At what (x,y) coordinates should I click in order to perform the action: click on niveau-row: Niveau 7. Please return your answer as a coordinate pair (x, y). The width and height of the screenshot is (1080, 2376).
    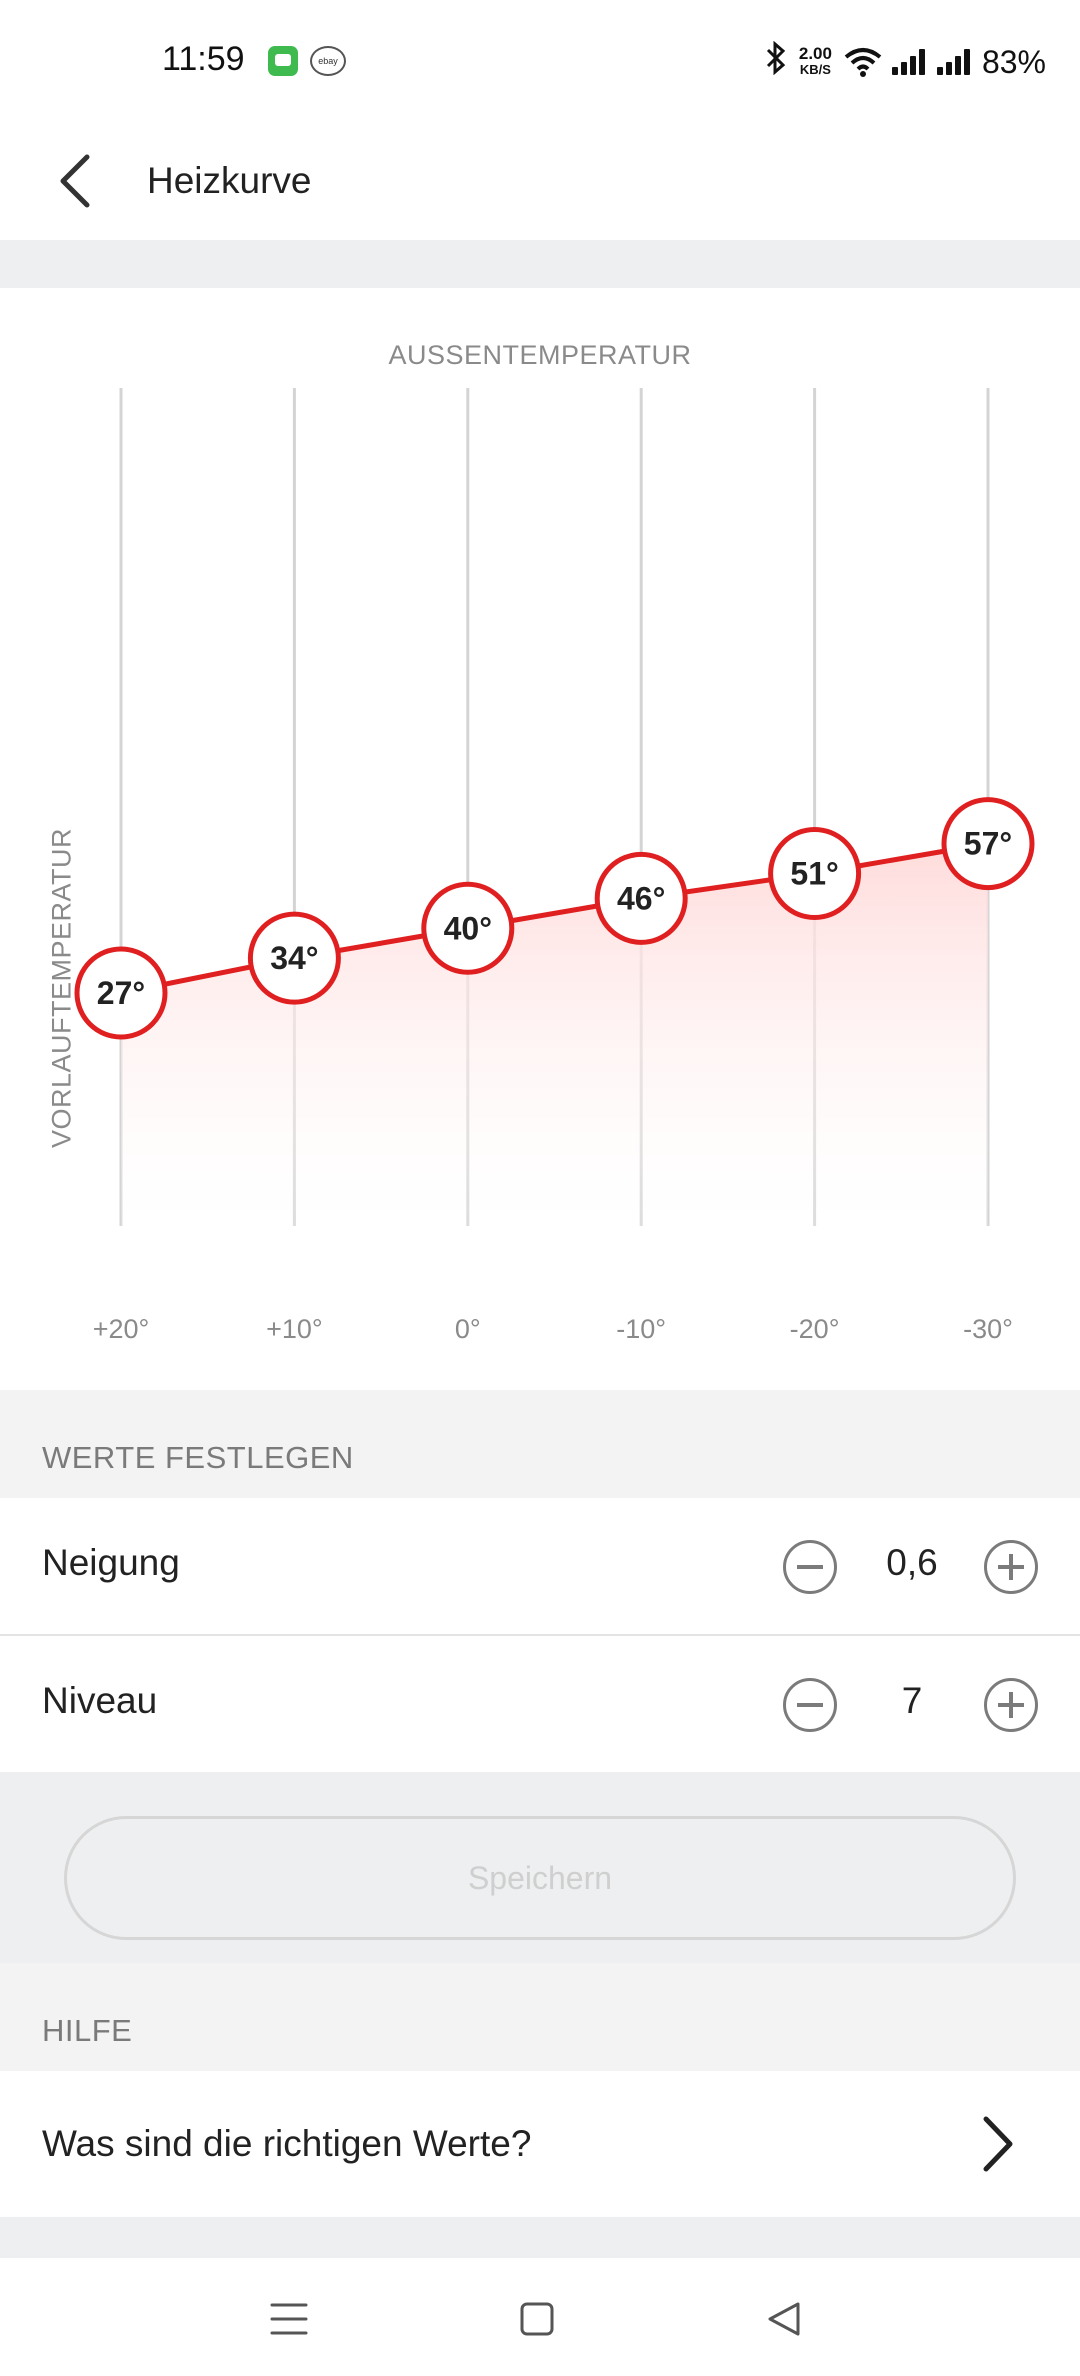
    Looking at the image, I should click on (540, 1704).